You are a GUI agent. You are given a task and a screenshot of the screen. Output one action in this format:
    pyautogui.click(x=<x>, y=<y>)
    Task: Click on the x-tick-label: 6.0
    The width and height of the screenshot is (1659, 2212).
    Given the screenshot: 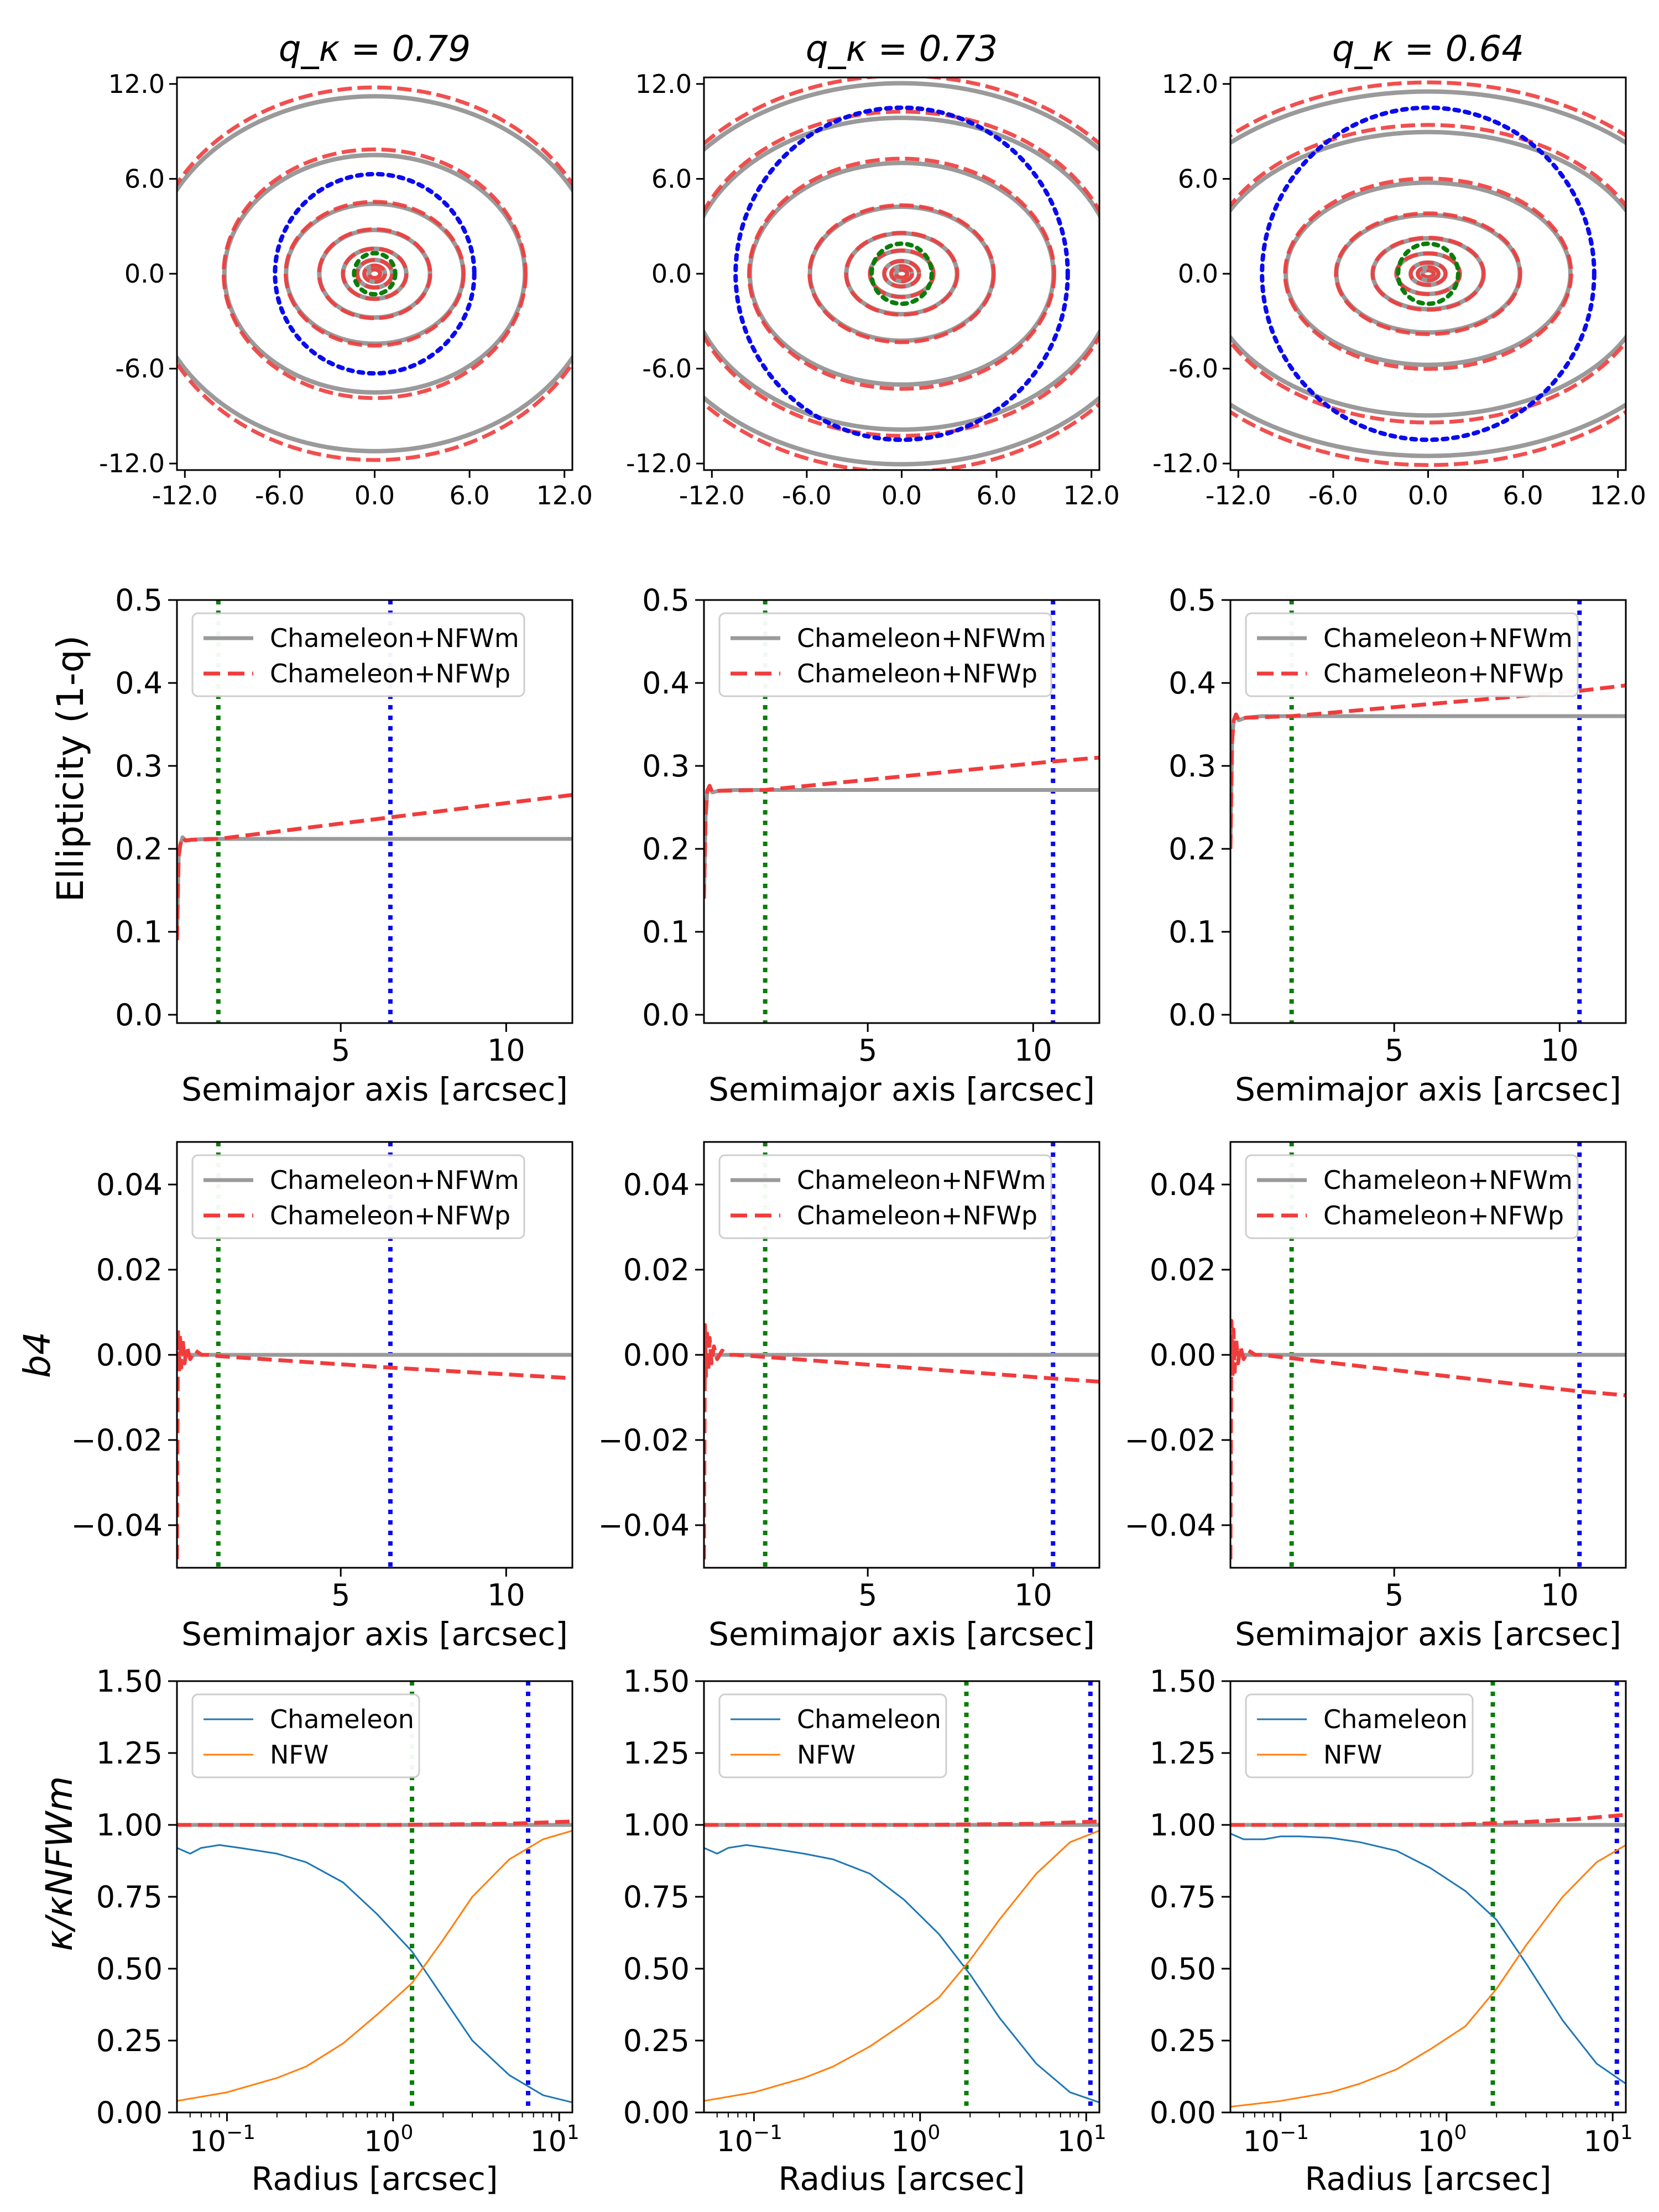 What is the action you would take?
    pyautogui.click(x=470, y=496)
    